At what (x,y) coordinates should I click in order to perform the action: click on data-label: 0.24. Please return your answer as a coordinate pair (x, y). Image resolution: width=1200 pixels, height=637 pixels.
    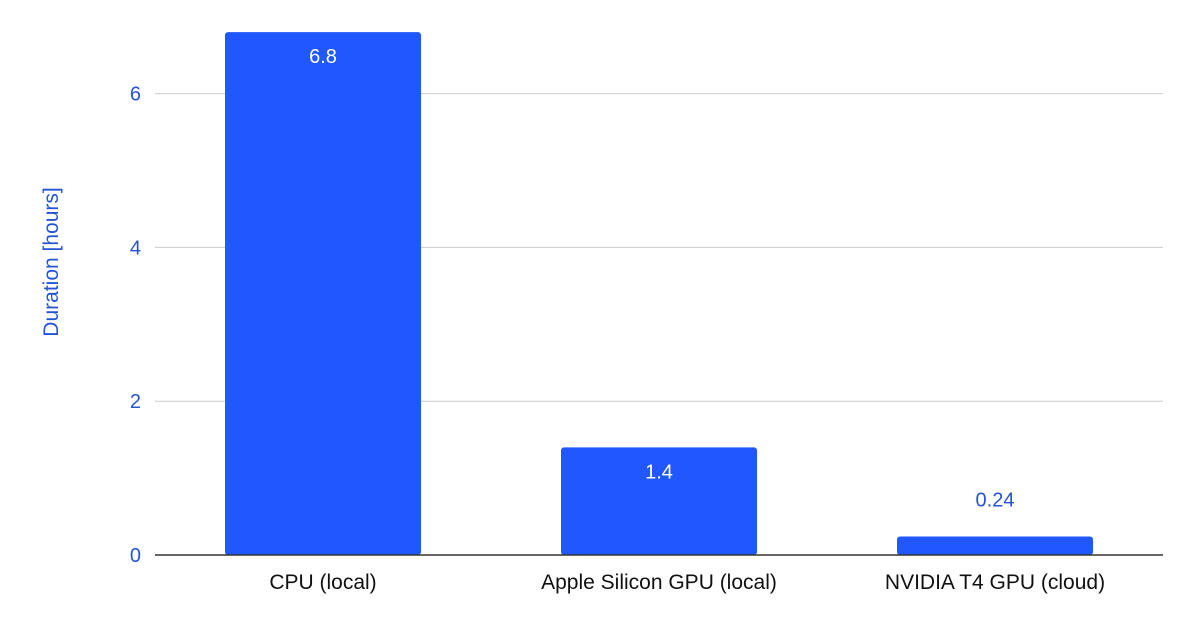
    Looking at the image, I should click on (995, 501).